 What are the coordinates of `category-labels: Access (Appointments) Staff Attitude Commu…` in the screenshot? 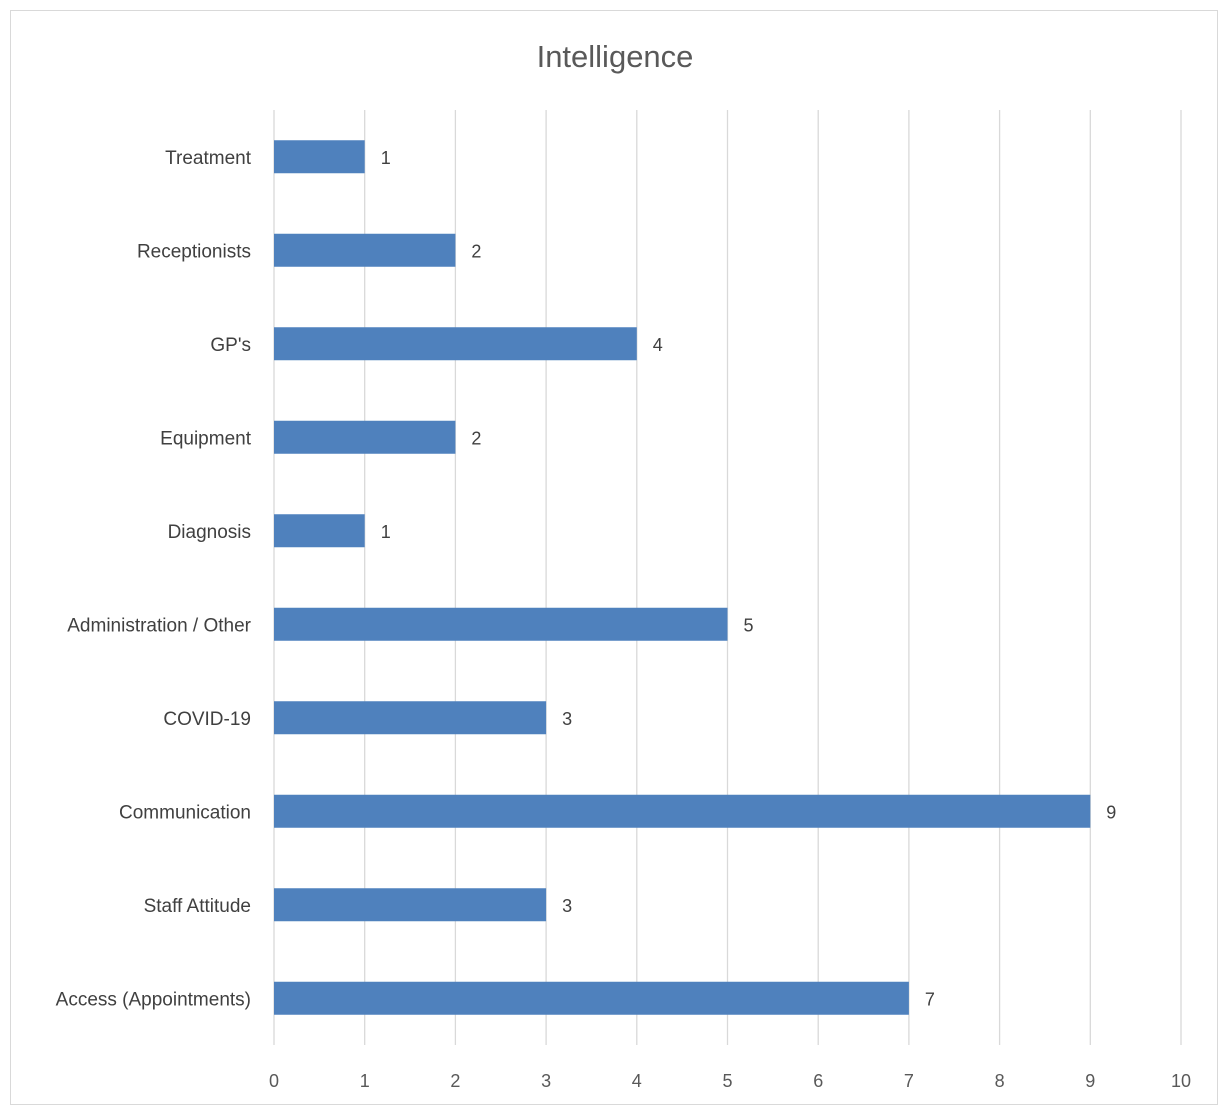 It's located at (154, 579).